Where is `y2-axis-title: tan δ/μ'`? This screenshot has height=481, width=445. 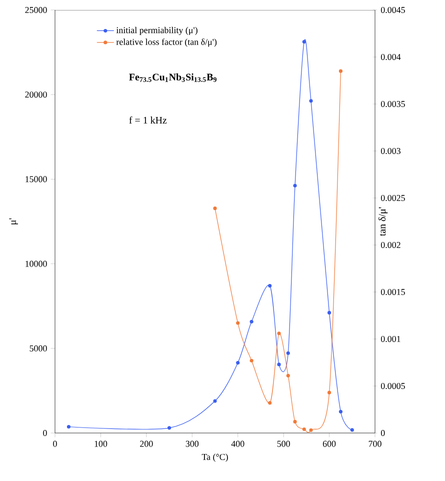 y2-axis-title: tan δ/μ' is located at coordinates (383, 221).